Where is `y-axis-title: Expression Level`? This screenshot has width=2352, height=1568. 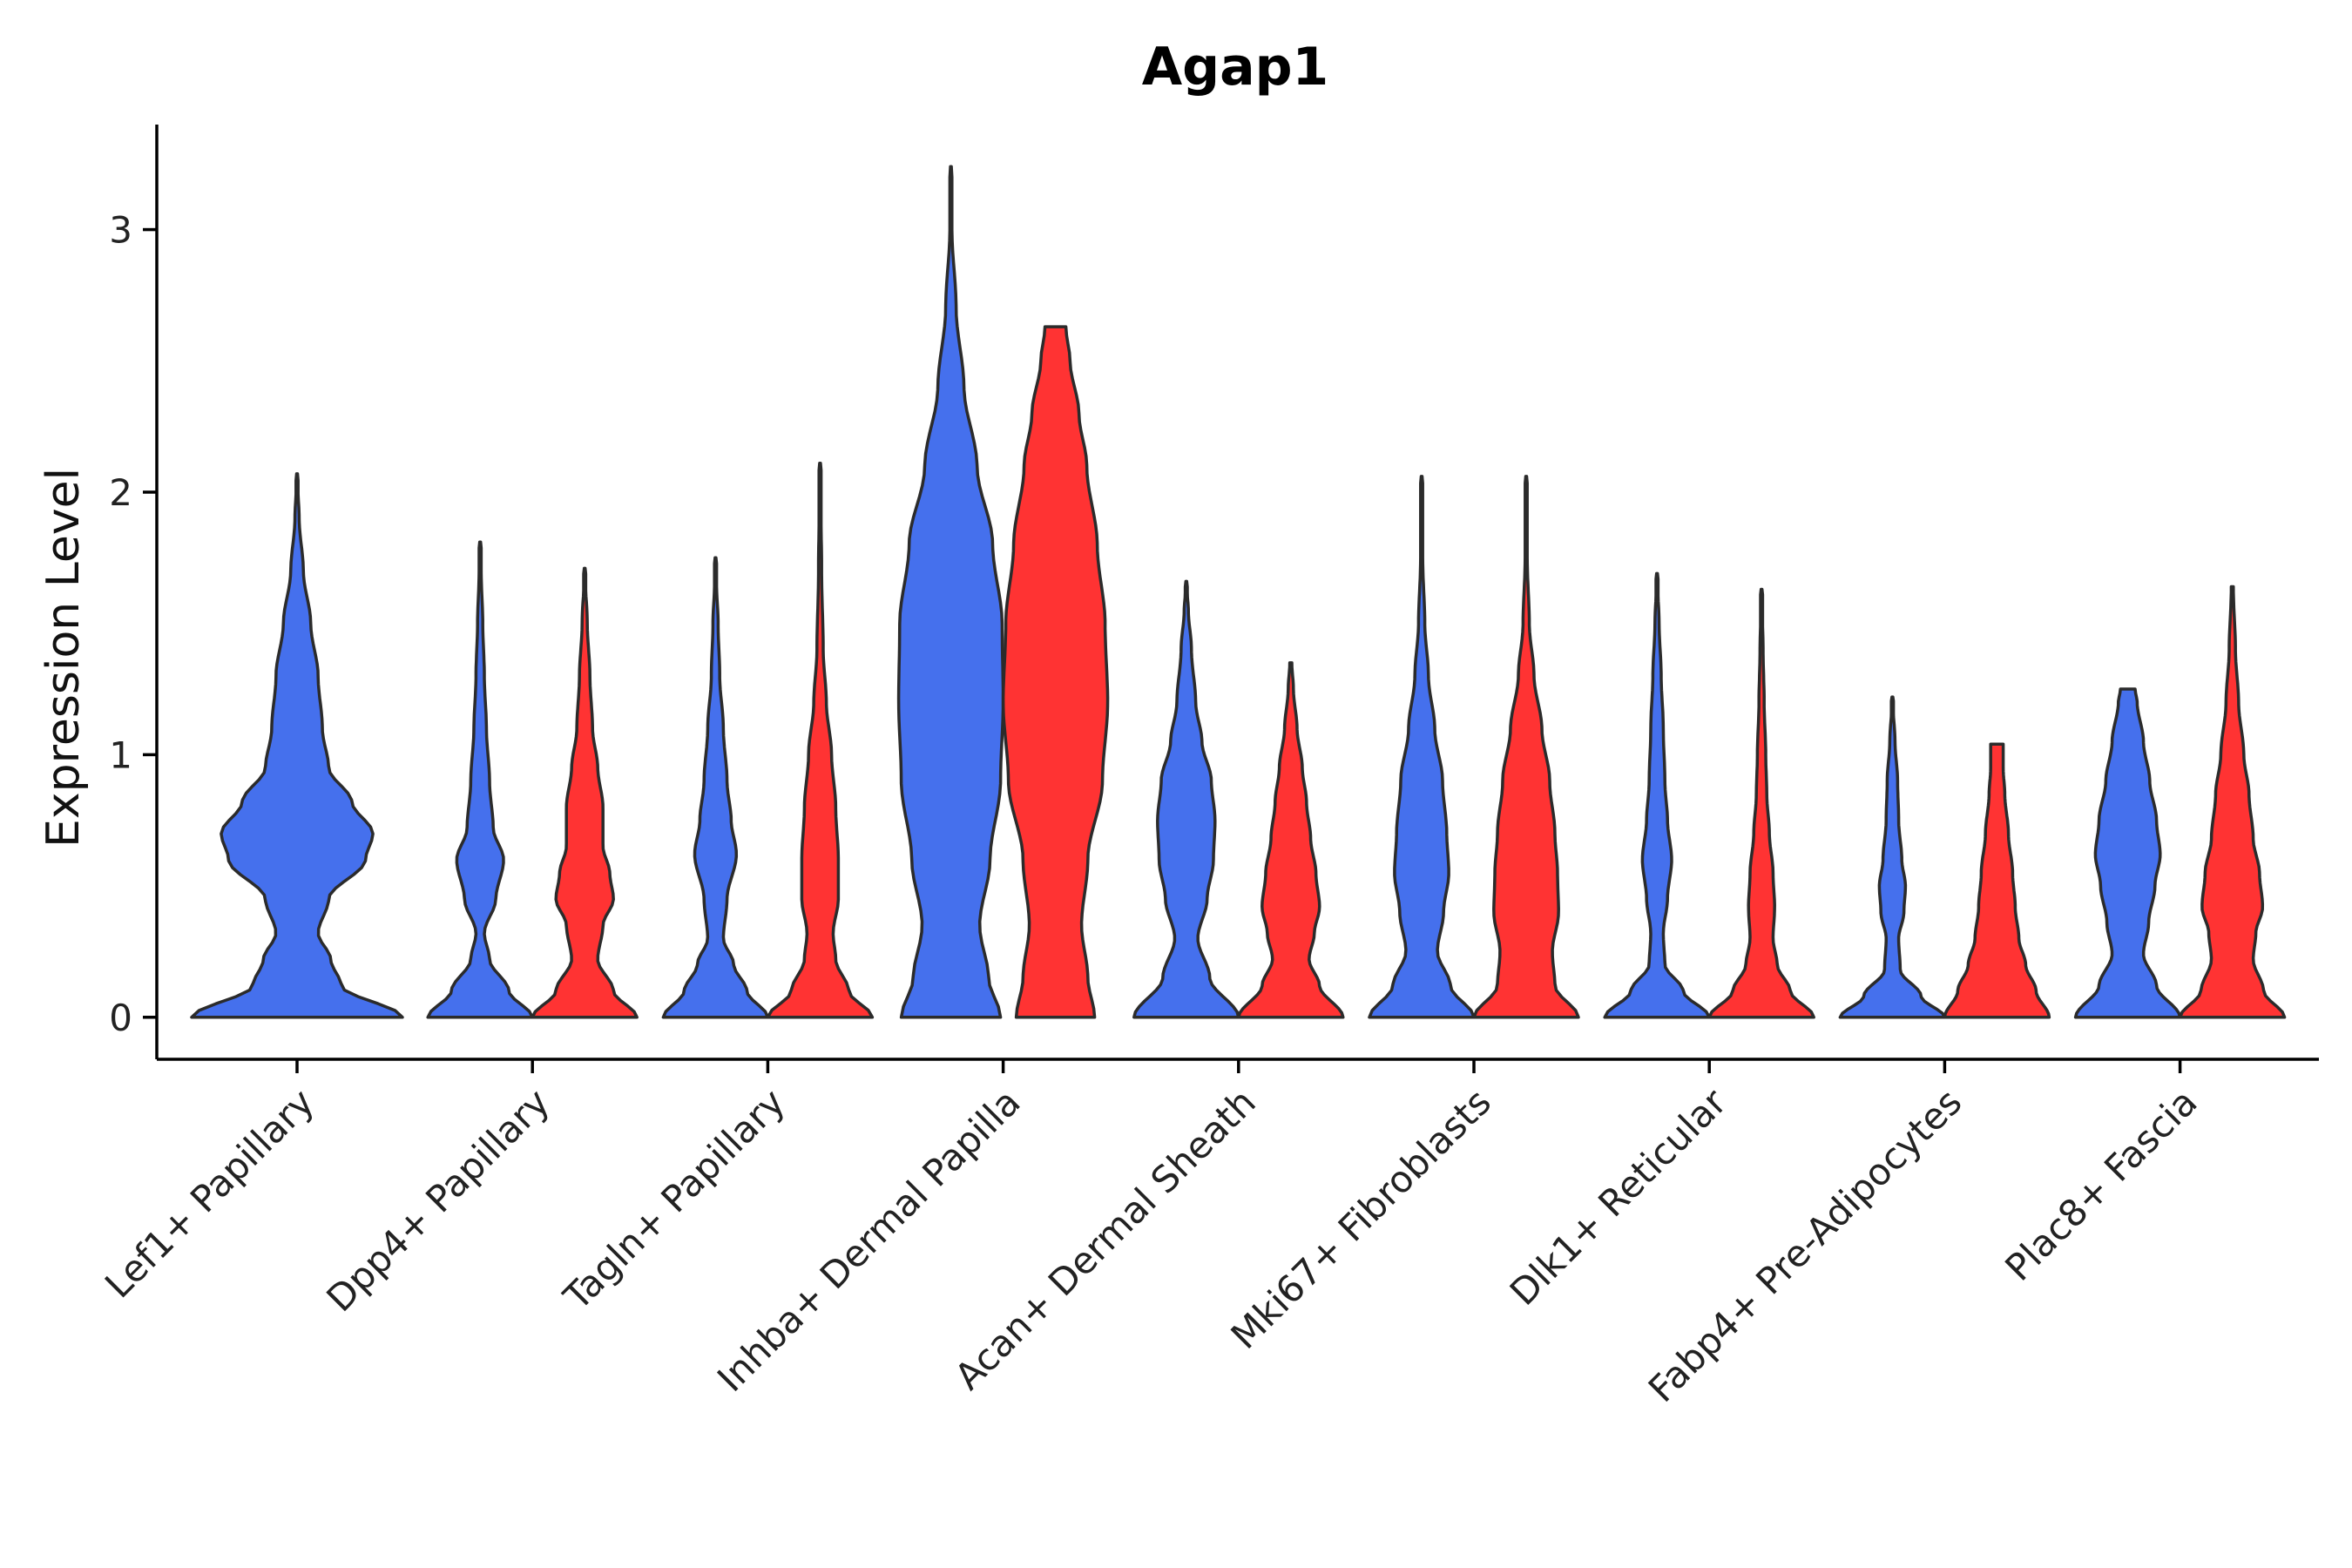 y-axis-title: Expression Level is located at coordinates (64, 658).